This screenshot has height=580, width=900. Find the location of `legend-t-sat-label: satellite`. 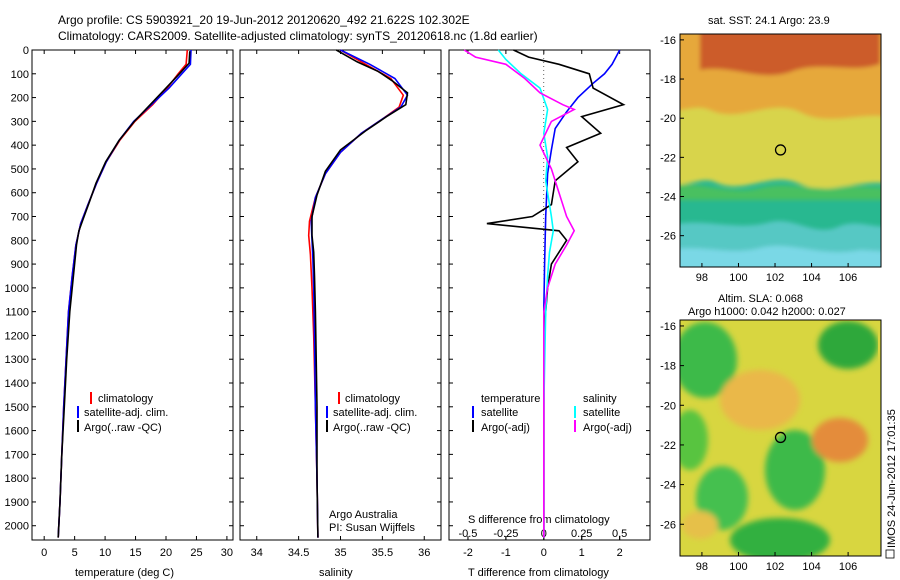

legend-t-sat-label: satellite is located at coordinates (499, 413).